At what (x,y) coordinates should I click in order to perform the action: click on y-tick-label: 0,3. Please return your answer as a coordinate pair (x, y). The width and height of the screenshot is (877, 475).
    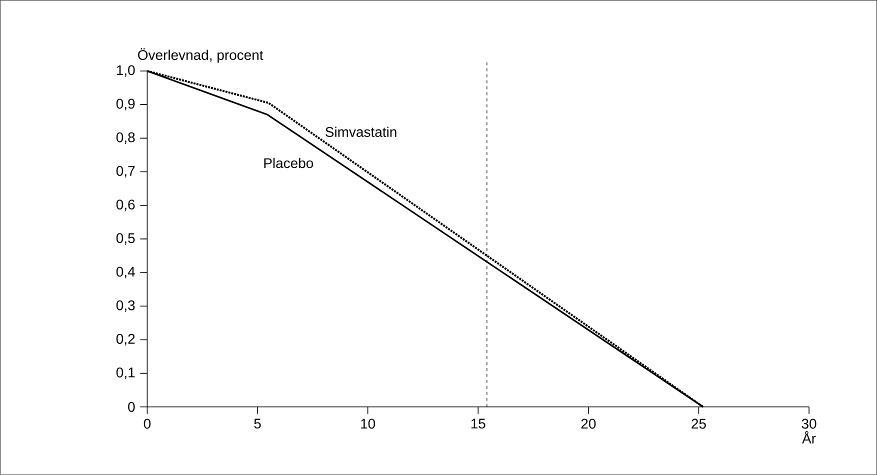
    Looking at the image, I should click on (125, 306).